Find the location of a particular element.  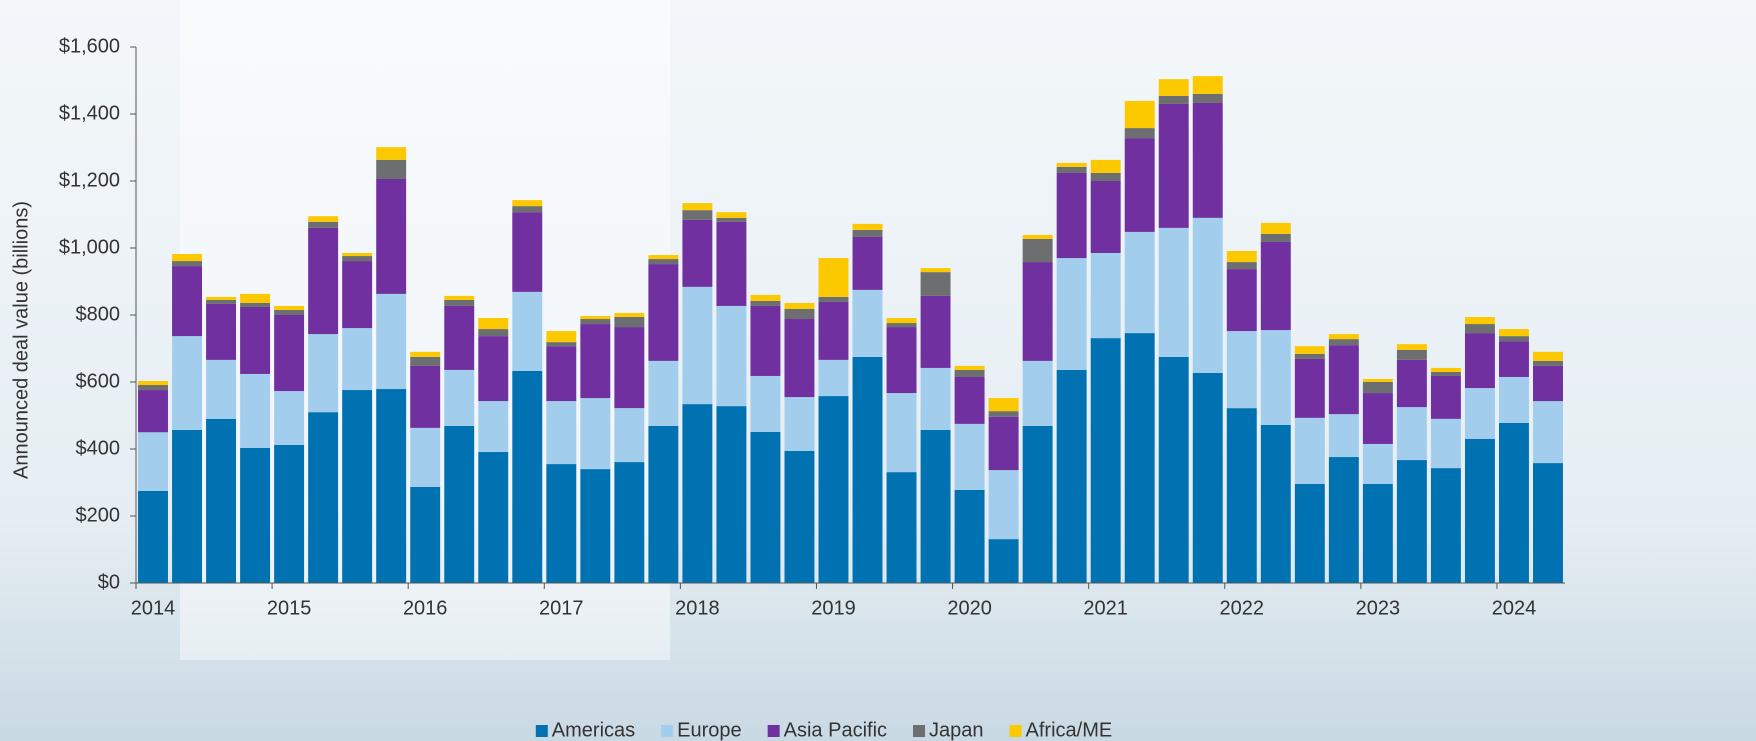

y-tick-label: $1,000 is located at coordinates (89, 247).